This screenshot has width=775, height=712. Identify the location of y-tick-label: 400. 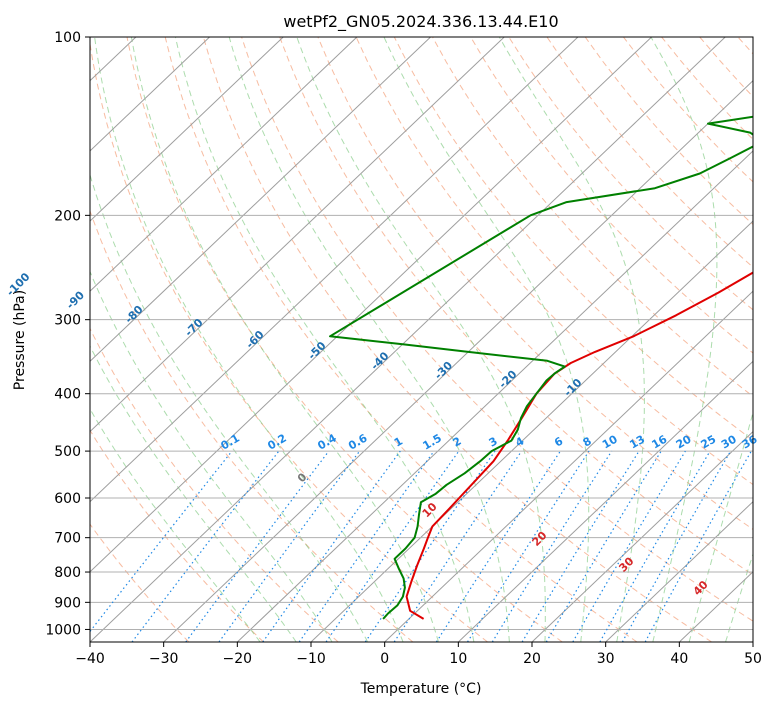
(67, 395).